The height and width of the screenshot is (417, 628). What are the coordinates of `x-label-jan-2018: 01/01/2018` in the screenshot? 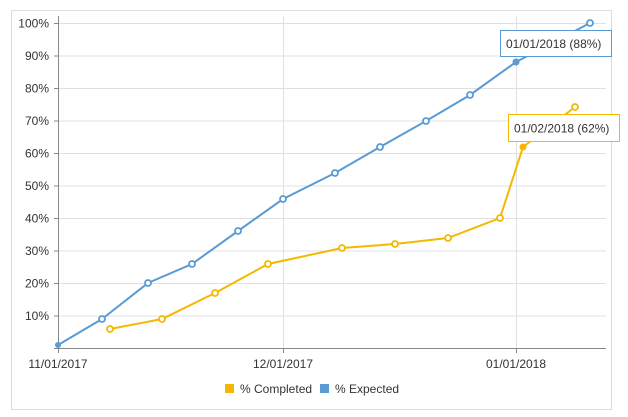 It's located at (516, 364).